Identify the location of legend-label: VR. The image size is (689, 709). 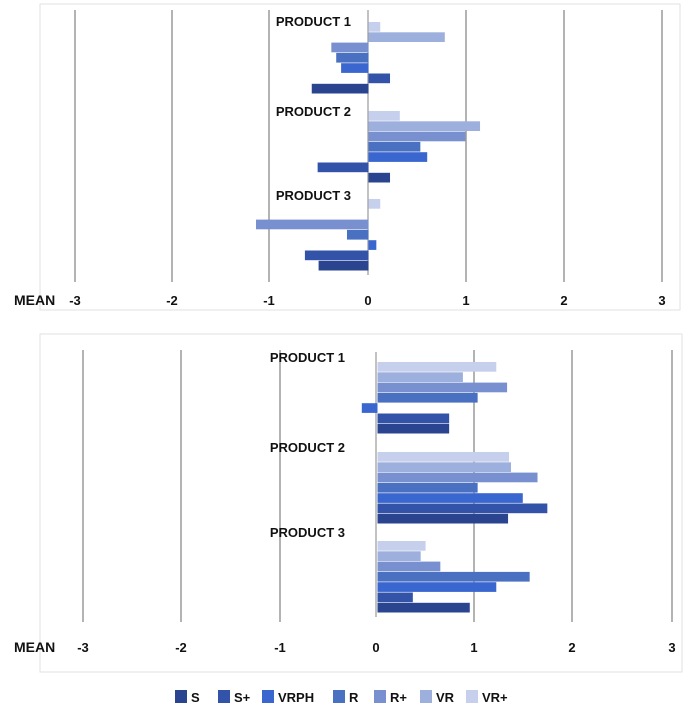
(445, 697).